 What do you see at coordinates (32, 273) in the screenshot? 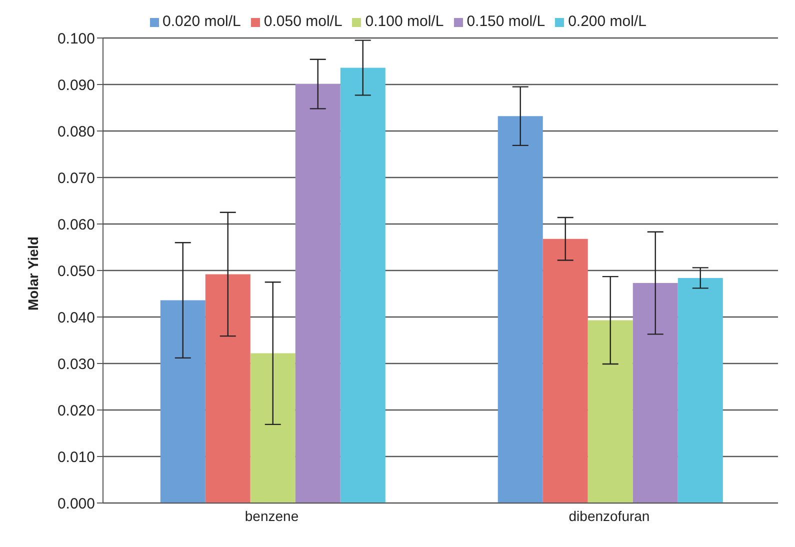
I see `y-axis-title: Molar Yield` at bounding box center [32, 273].